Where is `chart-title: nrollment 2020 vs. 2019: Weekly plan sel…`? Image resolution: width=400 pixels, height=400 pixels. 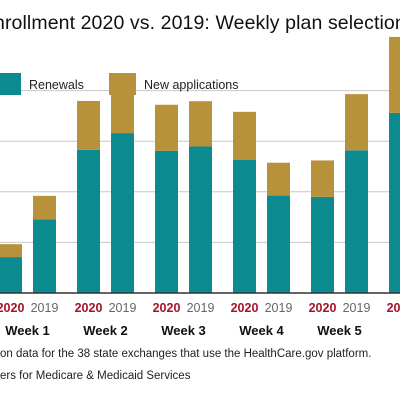
chart-title: nrollment 2020 vs. 2019: Weekly plan sel… is located at coordinates (200, 23).